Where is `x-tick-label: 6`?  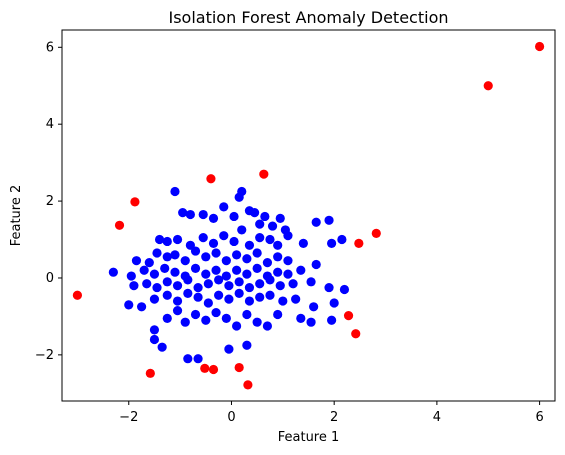 x-tick-label: 6 is located at coordinates (539, 417).